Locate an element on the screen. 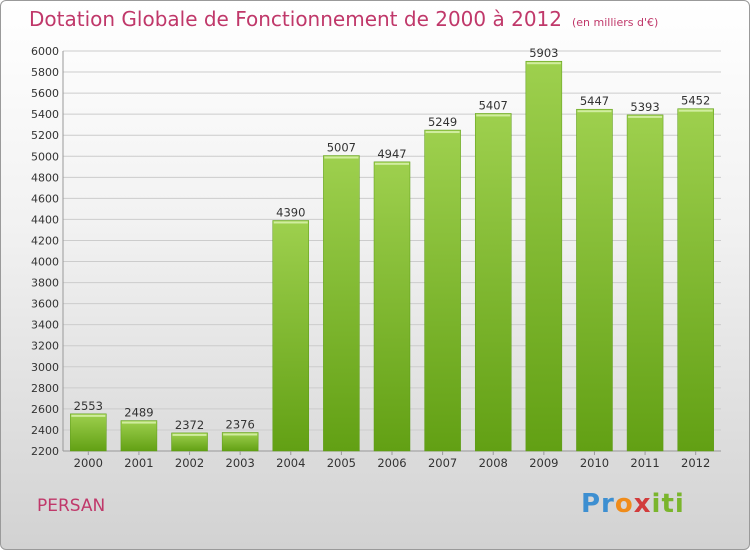 The image size is (750, 550). y-tick-label: 2400 is located at coordinates (45, 430).